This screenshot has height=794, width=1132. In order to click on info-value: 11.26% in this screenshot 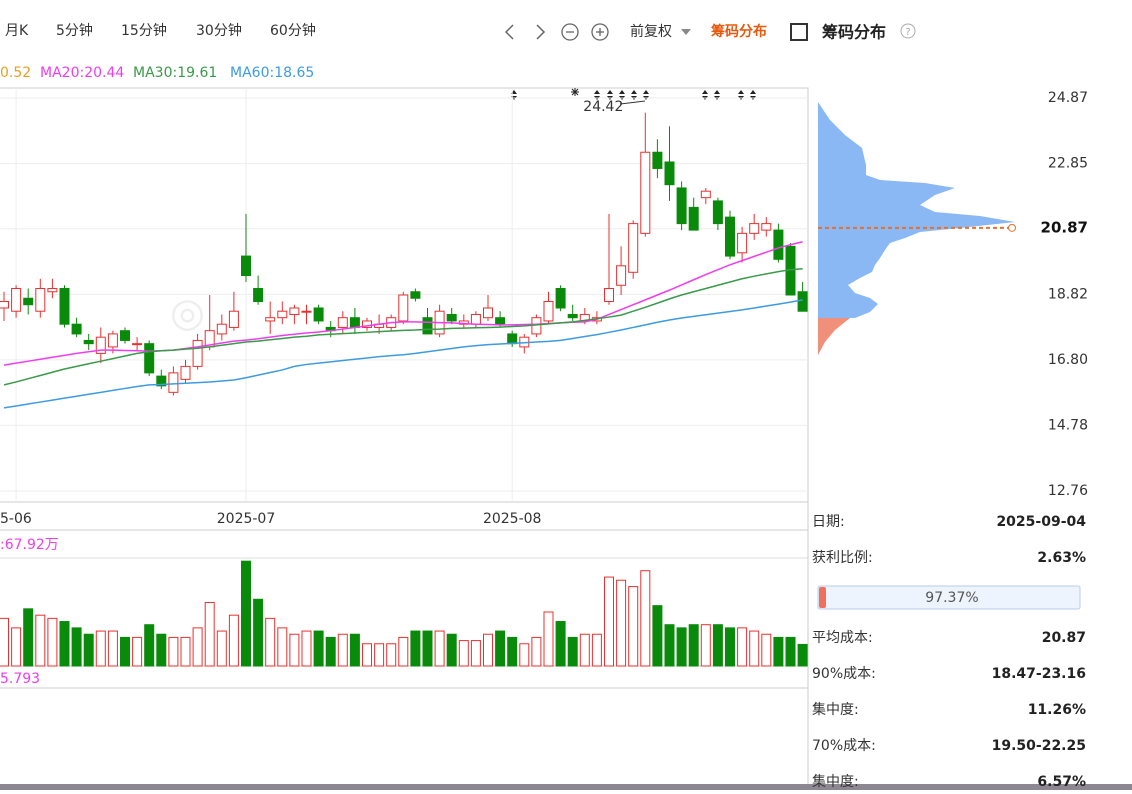, I will do `click(1057, 710)`.